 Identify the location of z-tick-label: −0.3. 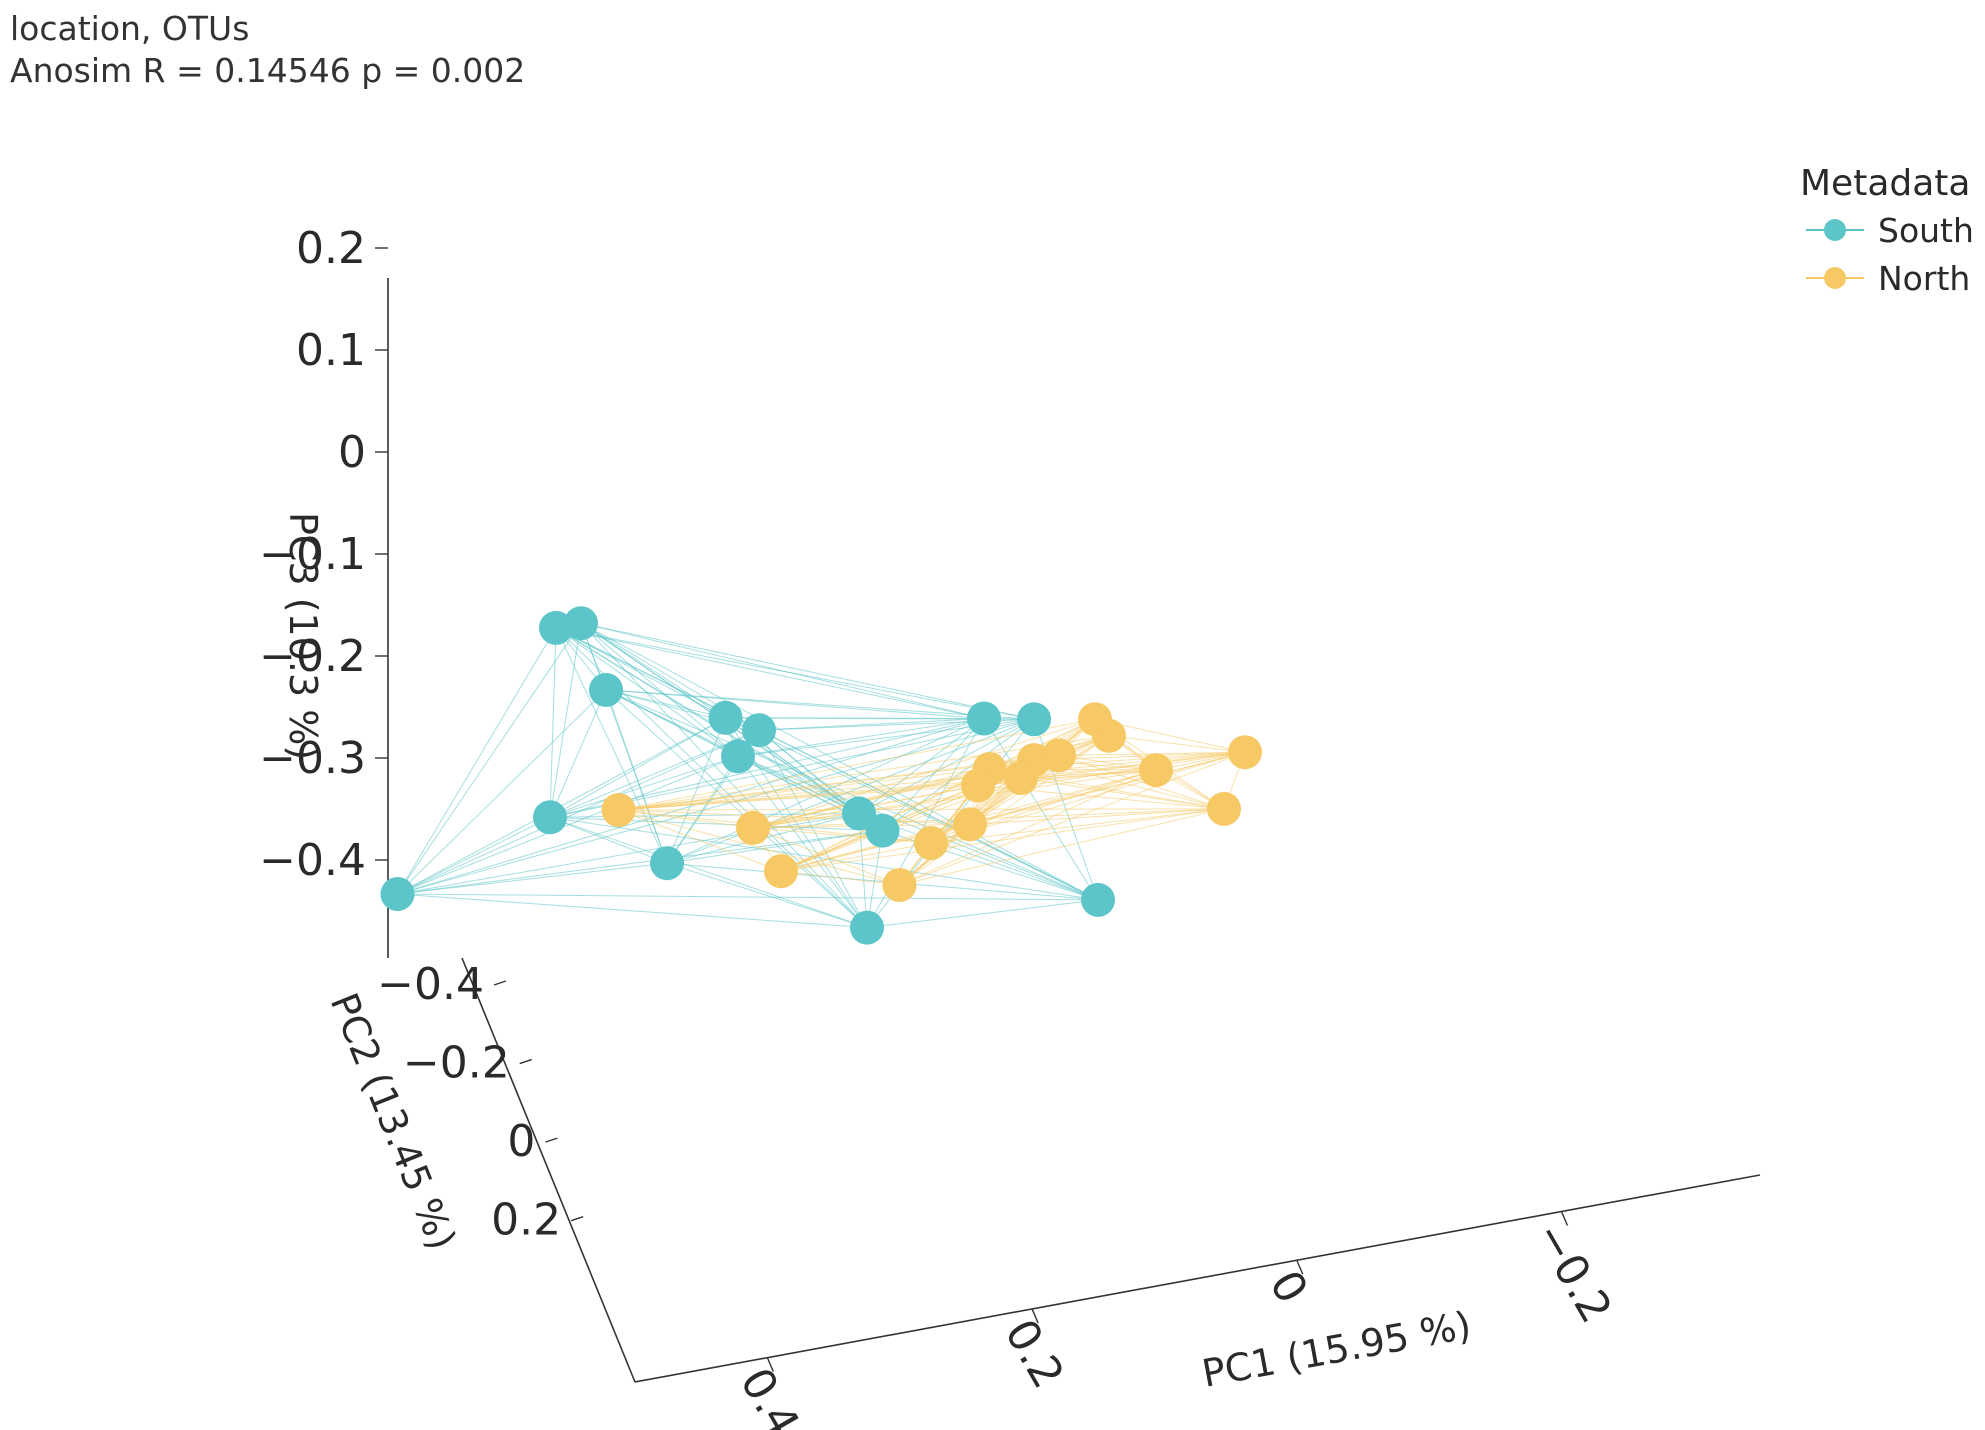
(312, 758).